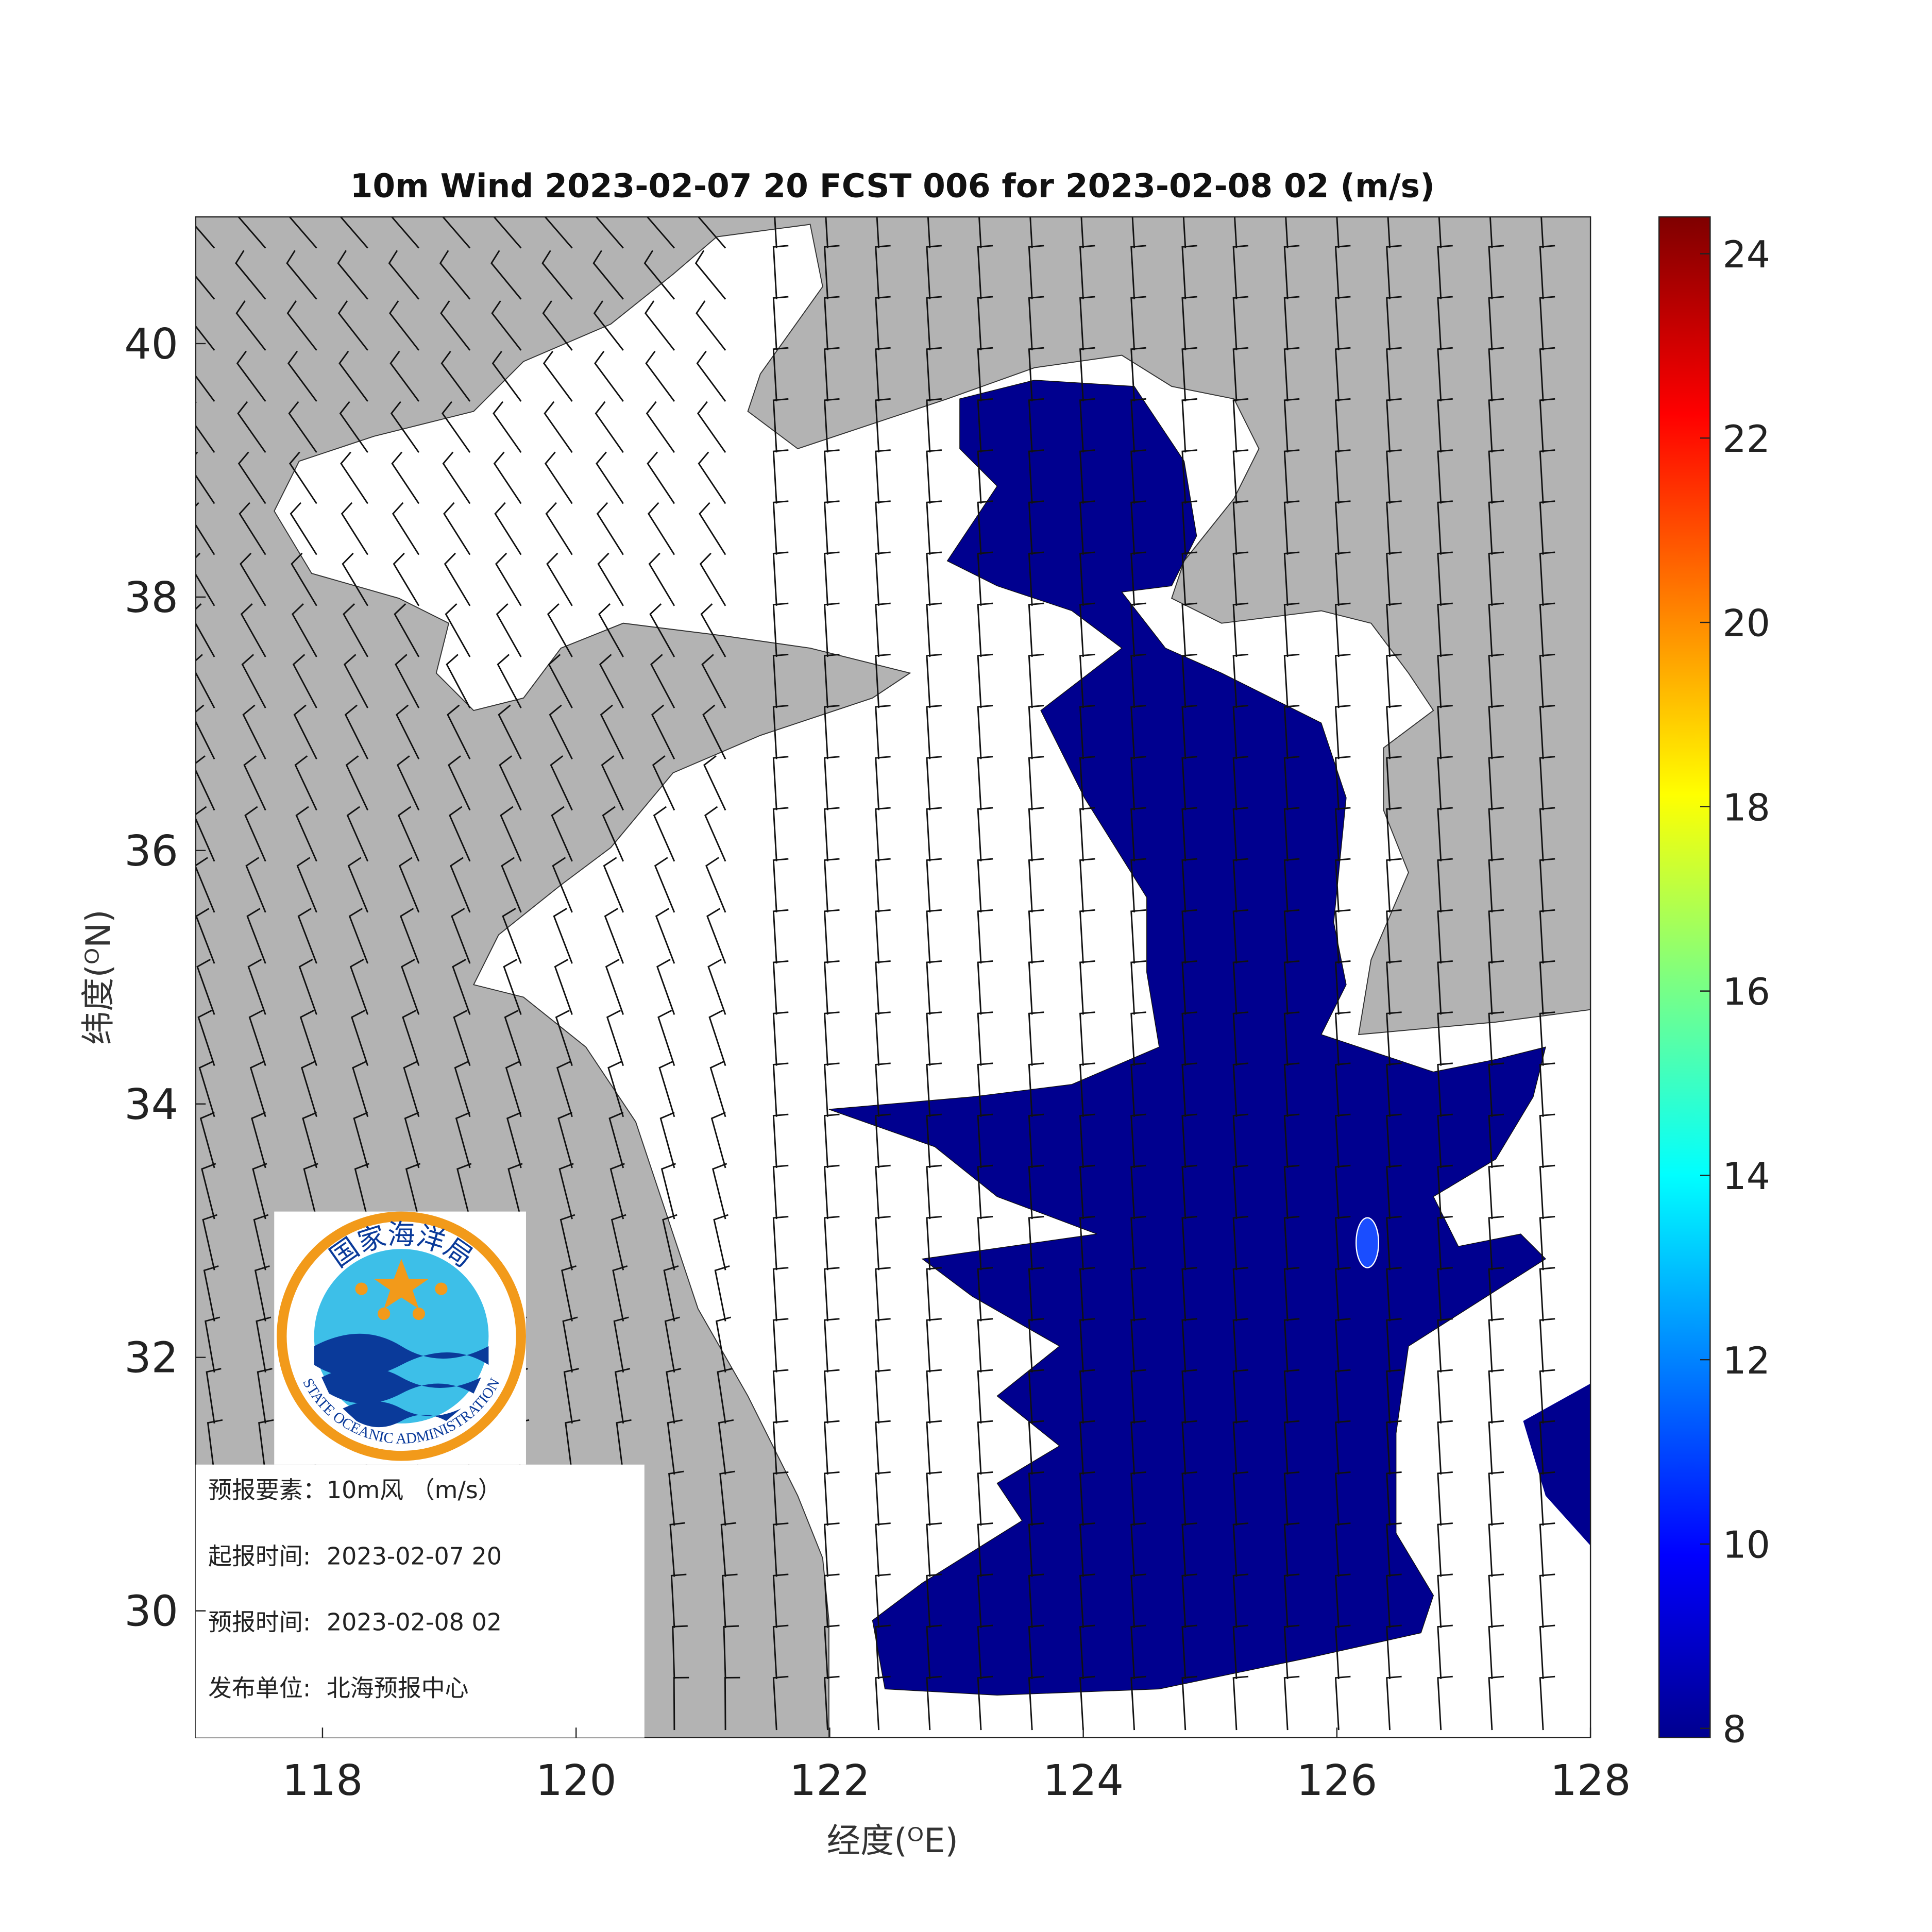 Image resolution: width=1932 pixels, height=1932 pixels. I want to click on info-label: 预报时间:, so click(259, 1622).